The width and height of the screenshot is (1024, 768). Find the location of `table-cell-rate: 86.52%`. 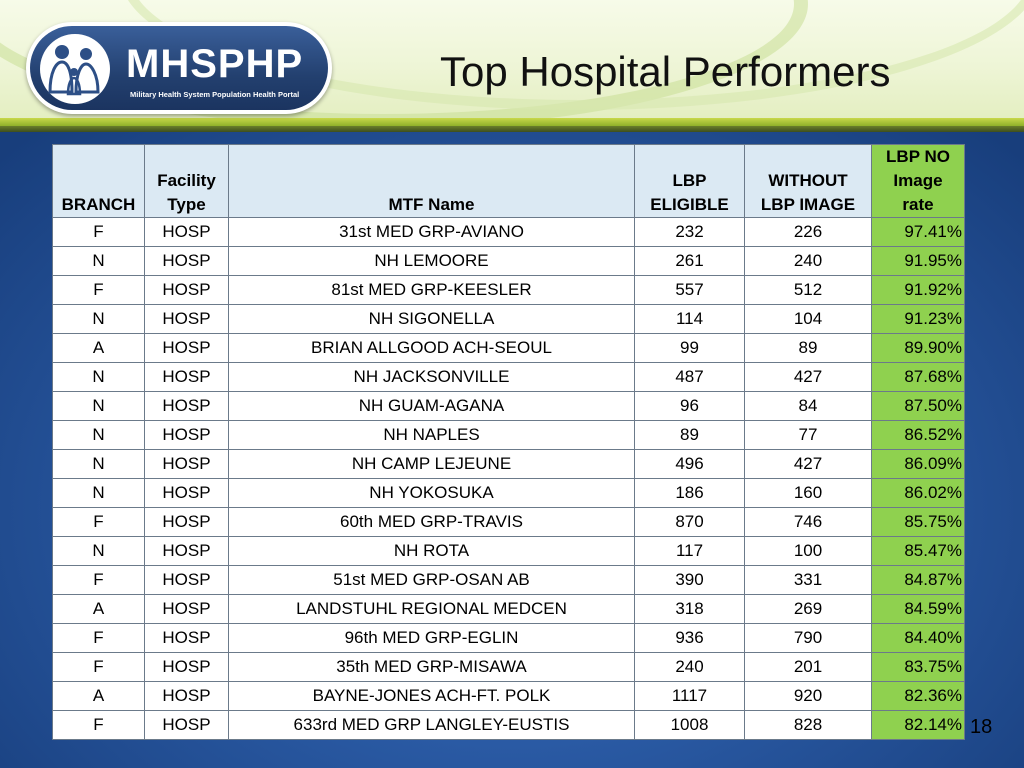

table-cell-rate: 86.52% is located at coordinates (918, 435).